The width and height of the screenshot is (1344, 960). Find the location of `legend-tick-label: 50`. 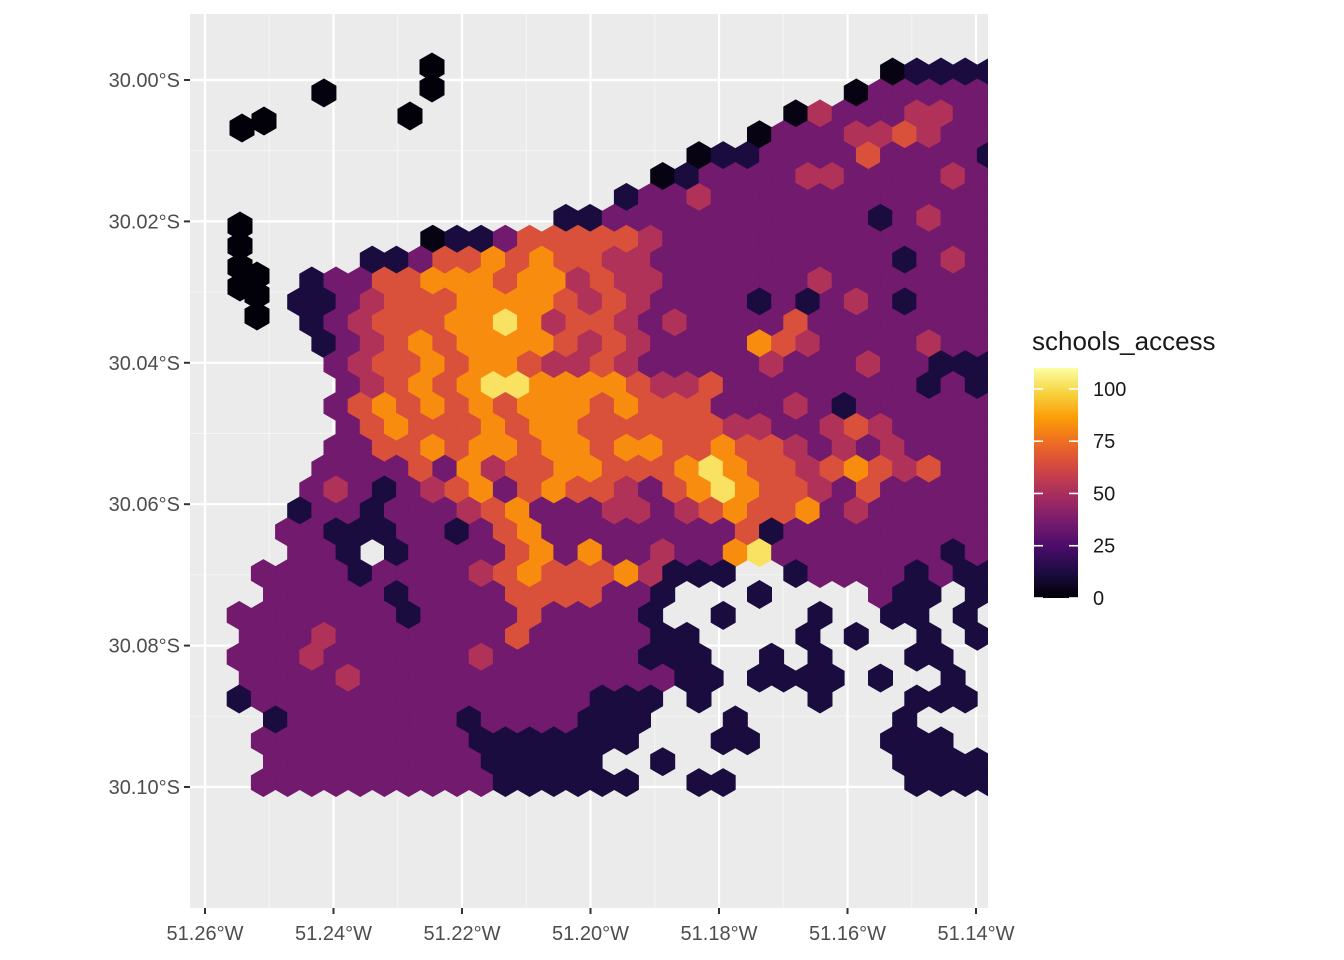

legend-tick-label: 50 is located at coordinates (1104, 494).